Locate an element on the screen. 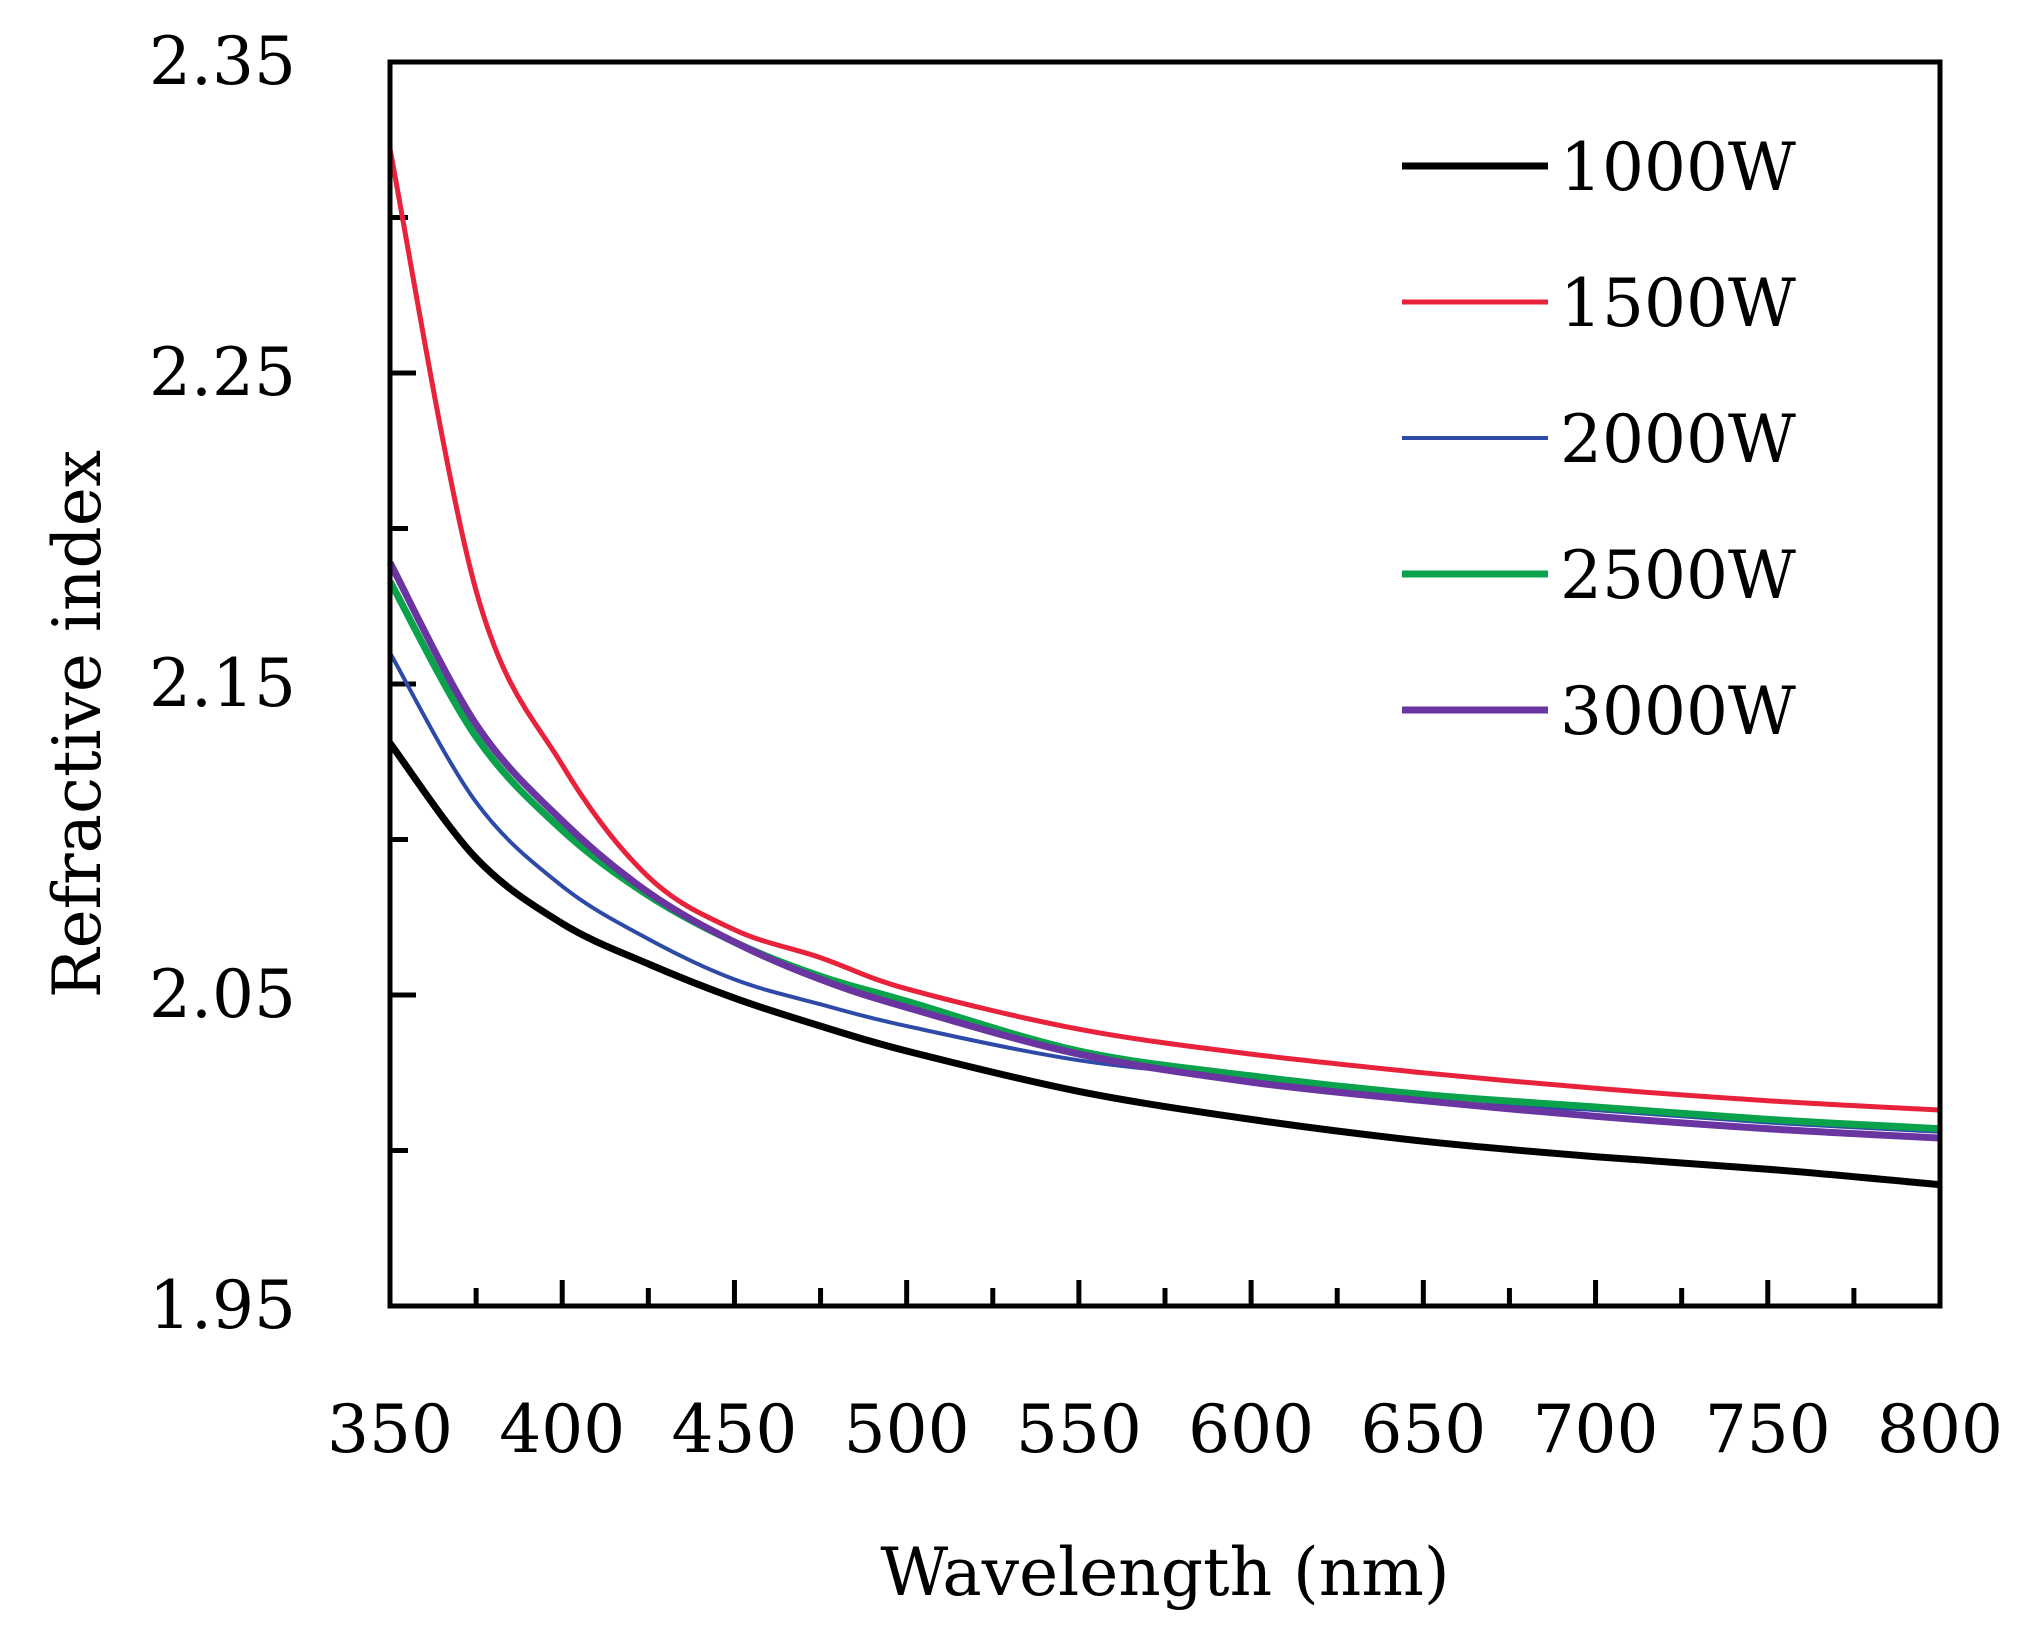 This screenshot has height=1633, width=2018. legend: 1000W 1500W 2000W 2500W 3000W is located at coordinates (1599, 439).